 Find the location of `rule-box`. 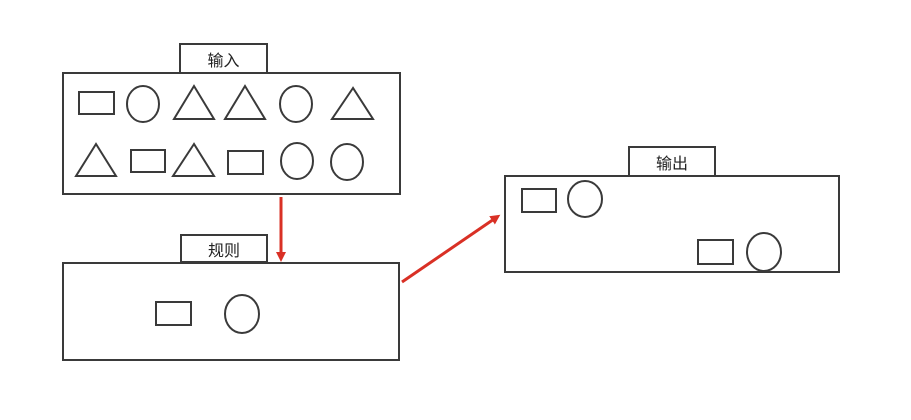

rule-box is located at coordinates (231, 311).